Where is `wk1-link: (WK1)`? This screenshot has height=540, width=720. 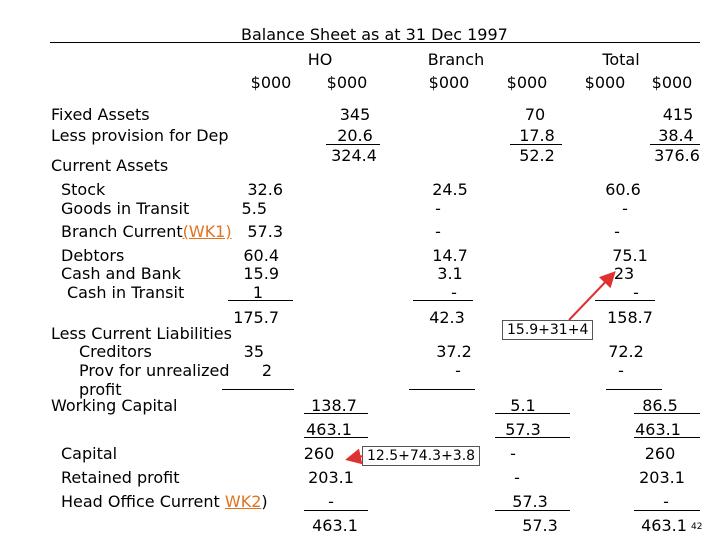 wk1-link: (WK1) is located at coordinates (207, 231).